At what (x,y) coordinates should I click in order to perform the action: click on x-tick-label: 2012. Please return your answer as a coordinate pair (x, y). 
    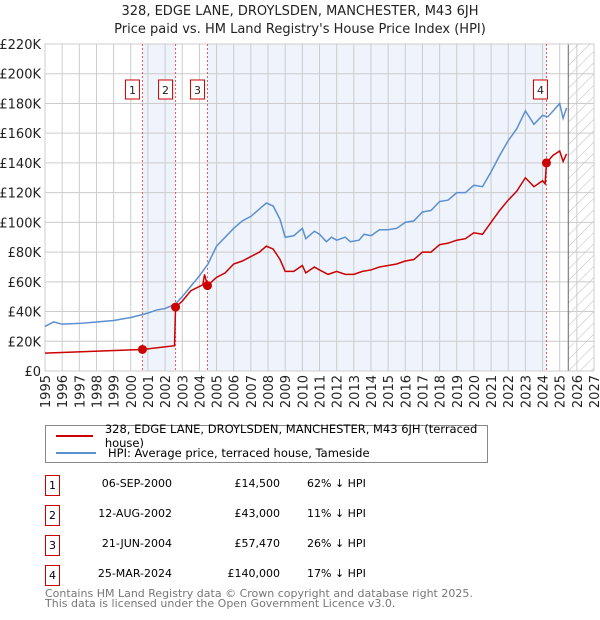
    Looking at the image, I should click on (338, 391).